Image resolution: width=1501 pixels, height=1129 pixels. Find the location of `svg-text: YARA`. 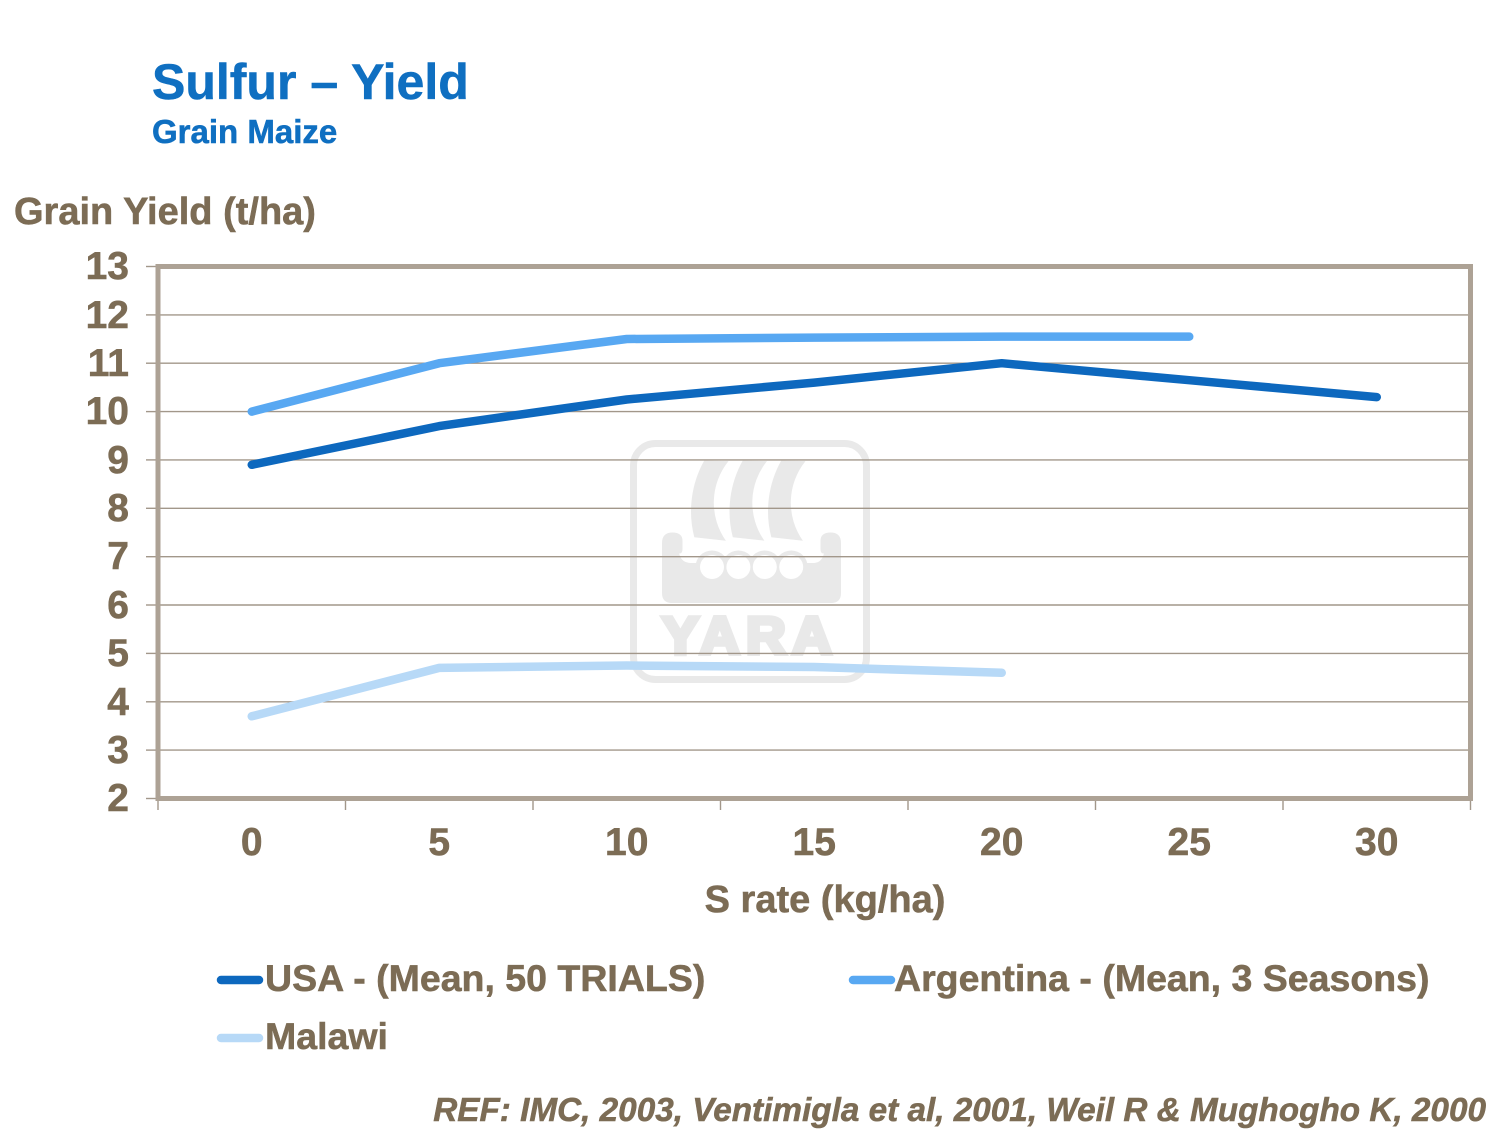

svg-text: YARA is located at coordinates (750, 636).